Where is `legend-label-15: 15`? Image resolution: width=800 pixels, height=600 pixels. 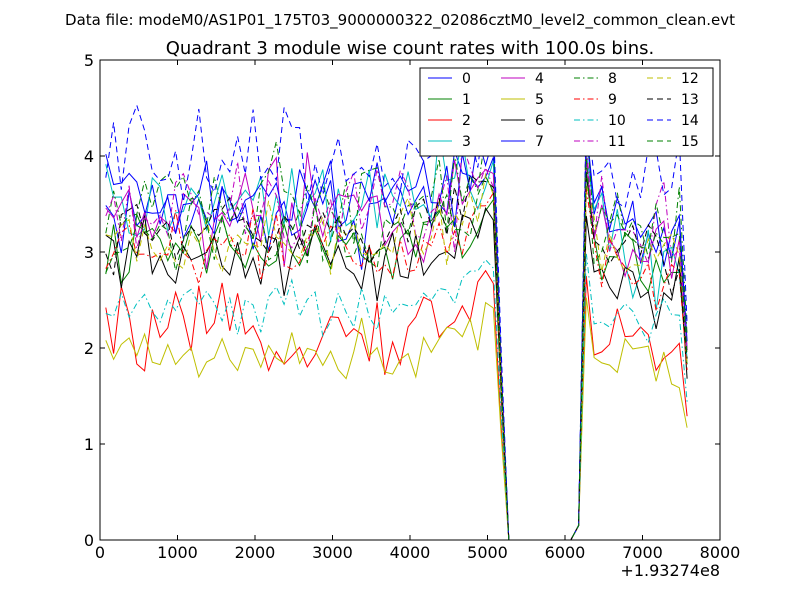
legend-label-15: 15 is located at coordinates (690, 142).